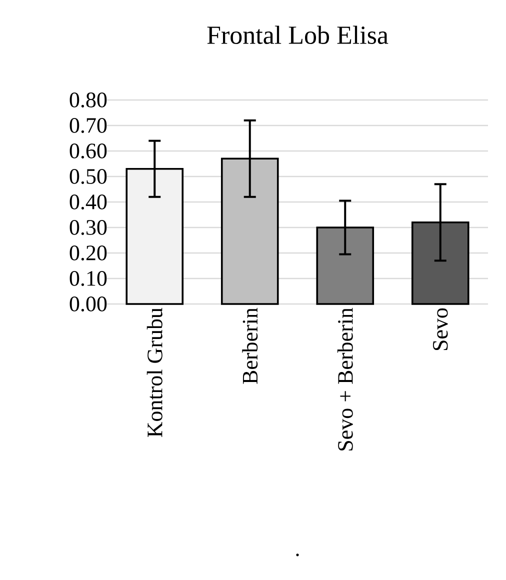  What do you see at coordinates (88, 253) in the screenshot?
I see `y-tick-label: 0.20` at bounding box center [88, 253].